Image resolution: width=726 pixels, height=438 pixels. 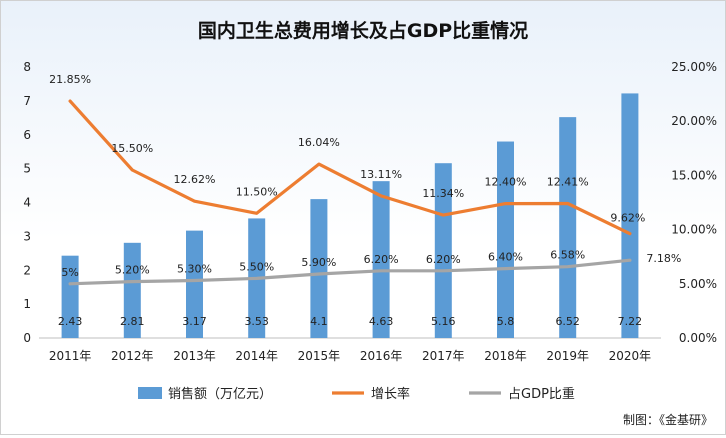 What do you see at coordinates (220, 394) in the screenshot?
I see `legend-label-sales: 销售额（万亿元）` at bounding box center [220, 394].